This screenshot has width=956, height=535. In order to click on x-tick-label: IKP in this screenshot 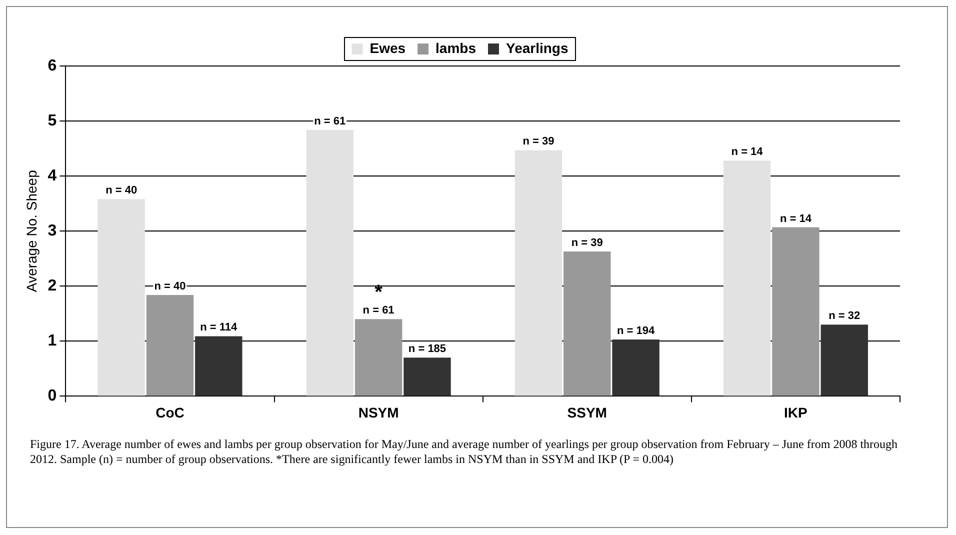, I will do `click(796, 412)`.